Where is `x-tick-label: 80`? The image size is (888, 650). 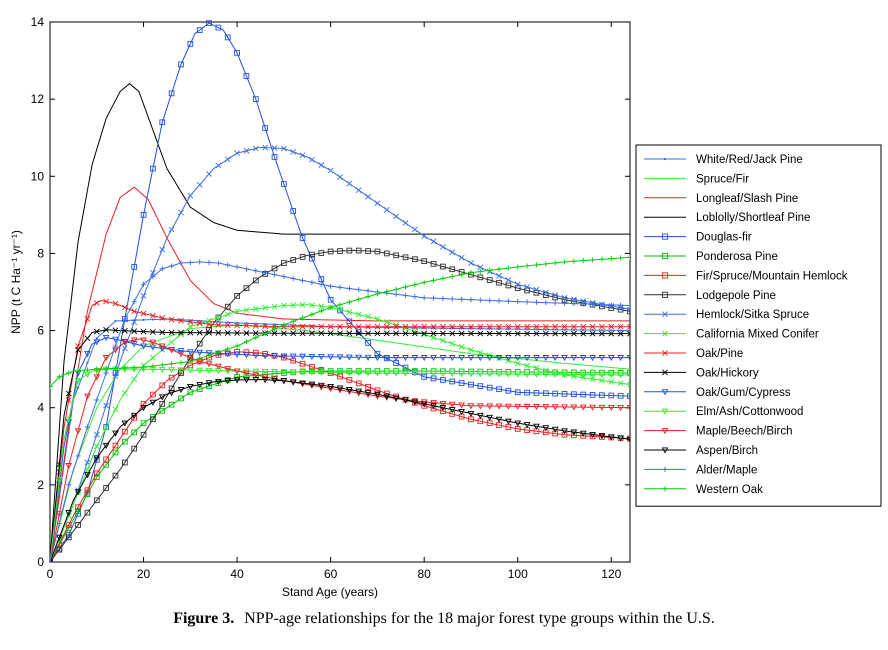
x-tick-label: 80 is located at coordinates (425, 574).